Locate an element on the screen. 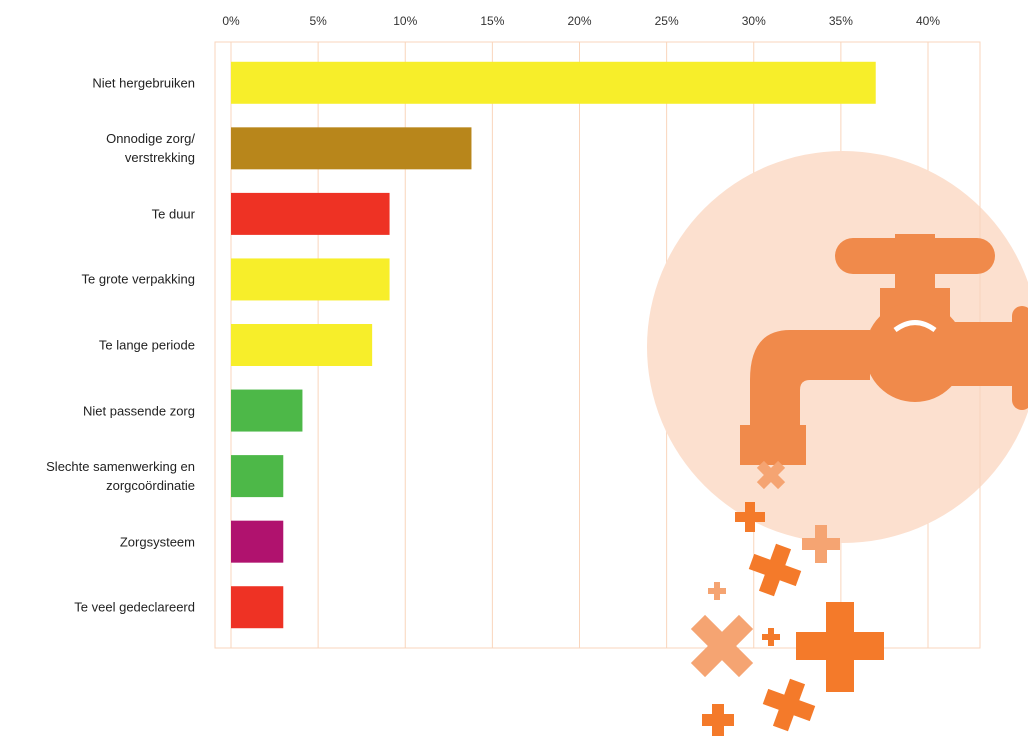 The height and width of the screenshot is (738, 1028). x-tick-label: 35% is located at coordinates (841, 21).